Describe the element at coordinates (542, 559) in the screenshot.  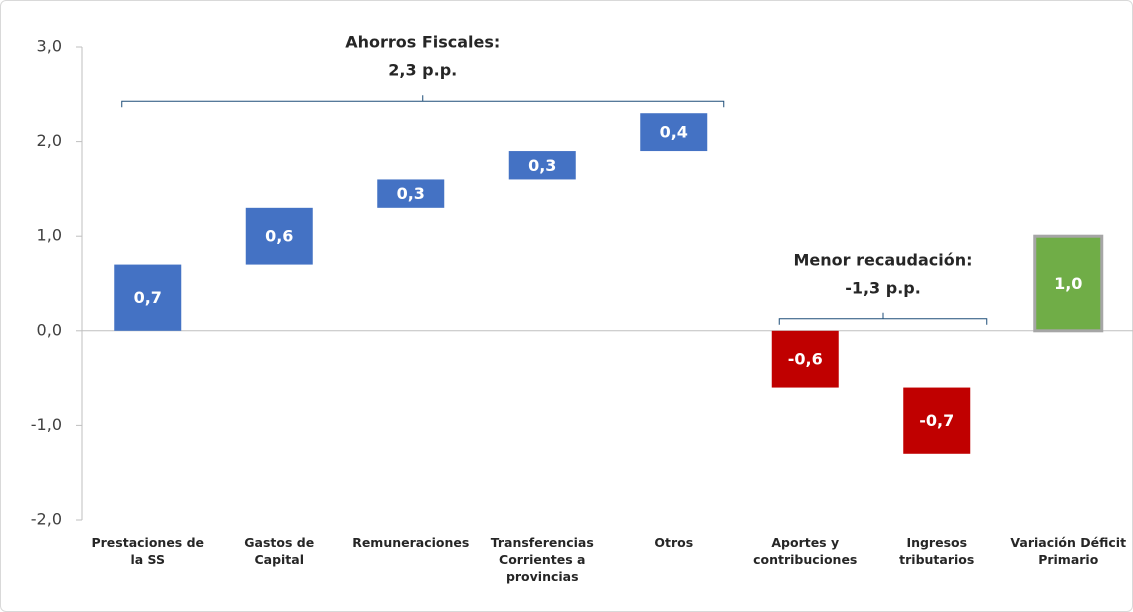
I see `x-tick-label: Transferencias Corrientes a provincias` at that location.